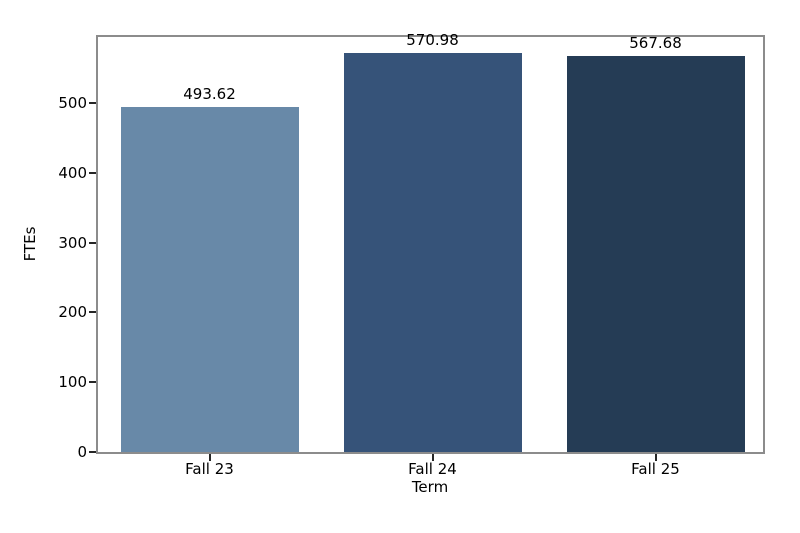  I want to click on bar-value-label-fall-23: 493.62, so click(209, 94).